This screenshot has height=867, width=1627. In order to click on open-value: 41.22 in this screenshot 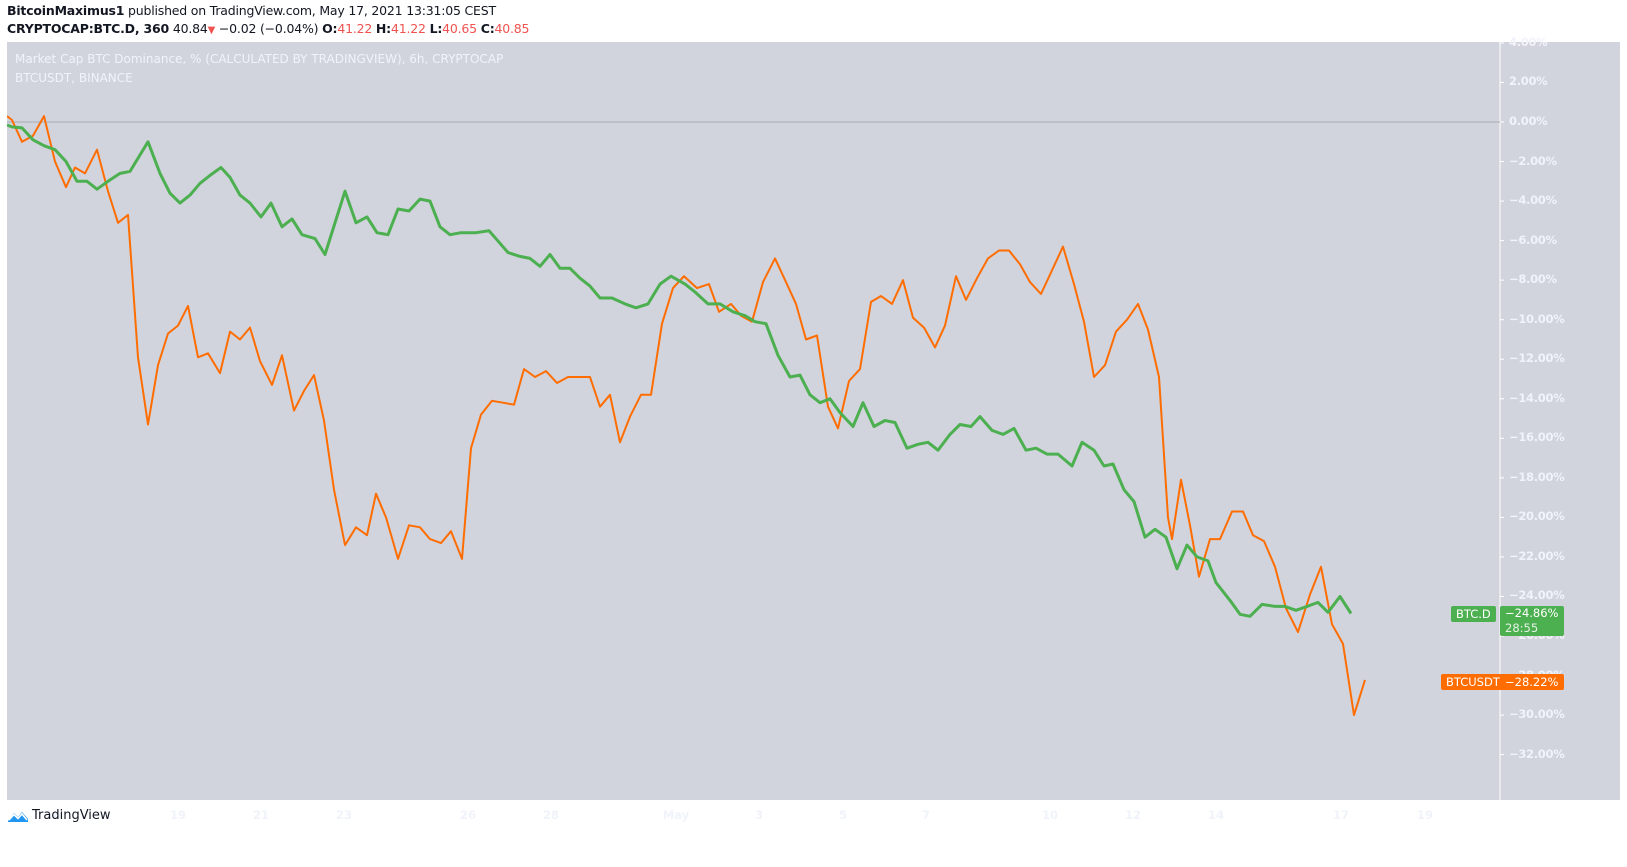, I will do `click(355, 28)`.